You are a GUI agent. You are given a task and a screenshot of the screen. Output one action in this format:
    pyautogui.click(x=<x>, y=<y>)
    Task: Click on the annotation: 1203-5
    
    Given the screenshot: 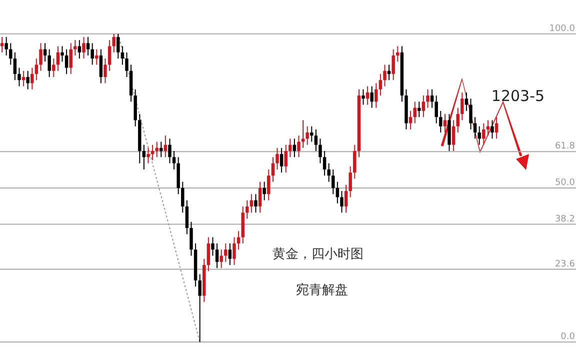 What is the action you would take?
    pyautogui.click(x=518, y=96)
    